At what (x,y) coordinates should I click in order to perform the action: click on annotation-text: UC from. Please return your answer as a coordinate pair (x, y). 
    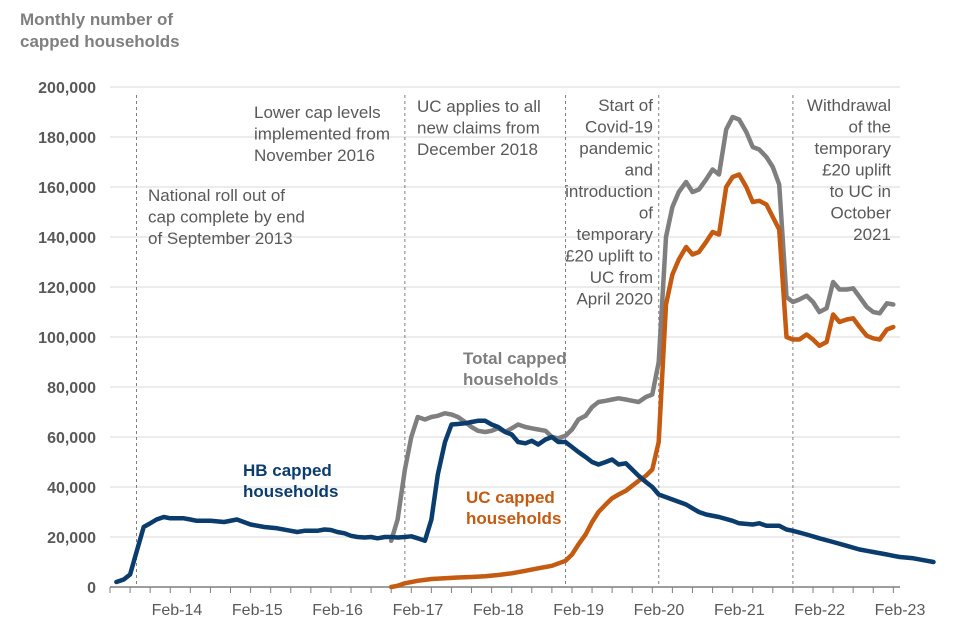
    Looking at the image, I should click on (621, 277).